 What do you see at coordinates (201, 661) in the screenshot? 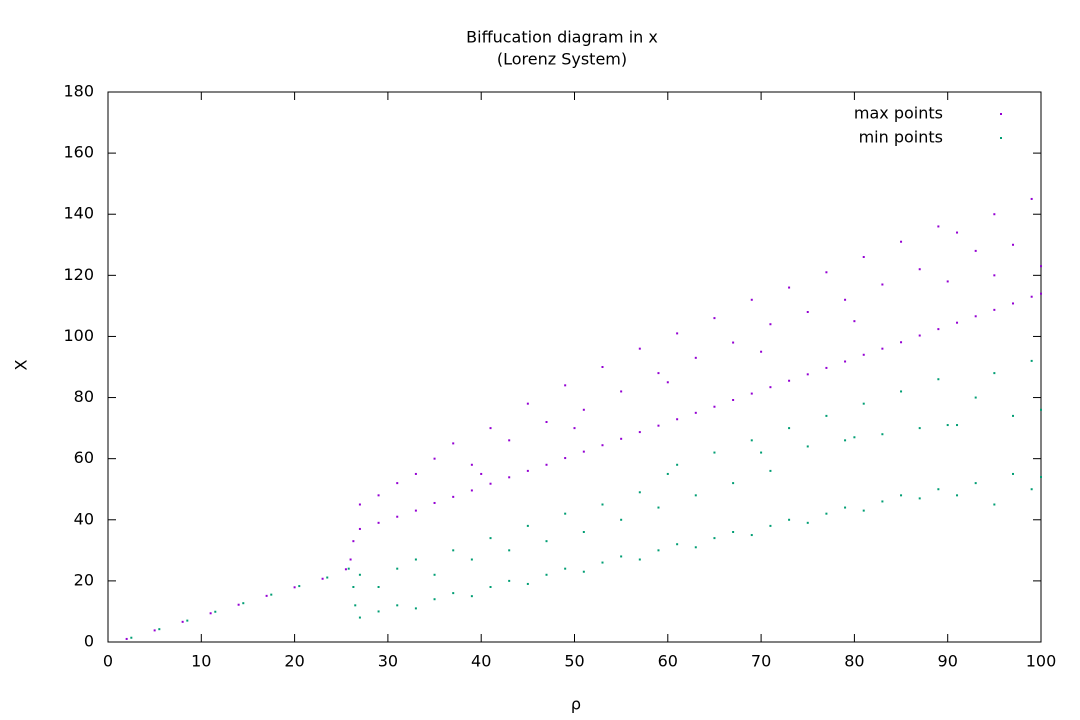
I see `x-tick-label: 10` at bounding box center [201, 661].